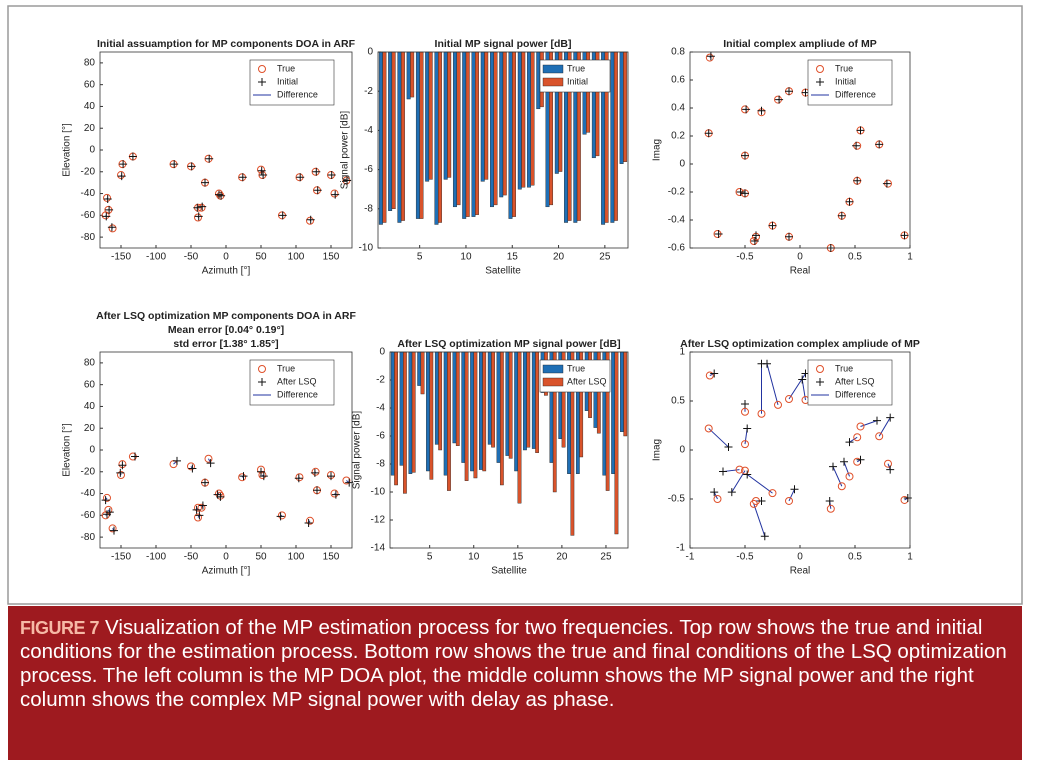  I want to click on y-axis-label: Signal power [dB], so click(345, 150).